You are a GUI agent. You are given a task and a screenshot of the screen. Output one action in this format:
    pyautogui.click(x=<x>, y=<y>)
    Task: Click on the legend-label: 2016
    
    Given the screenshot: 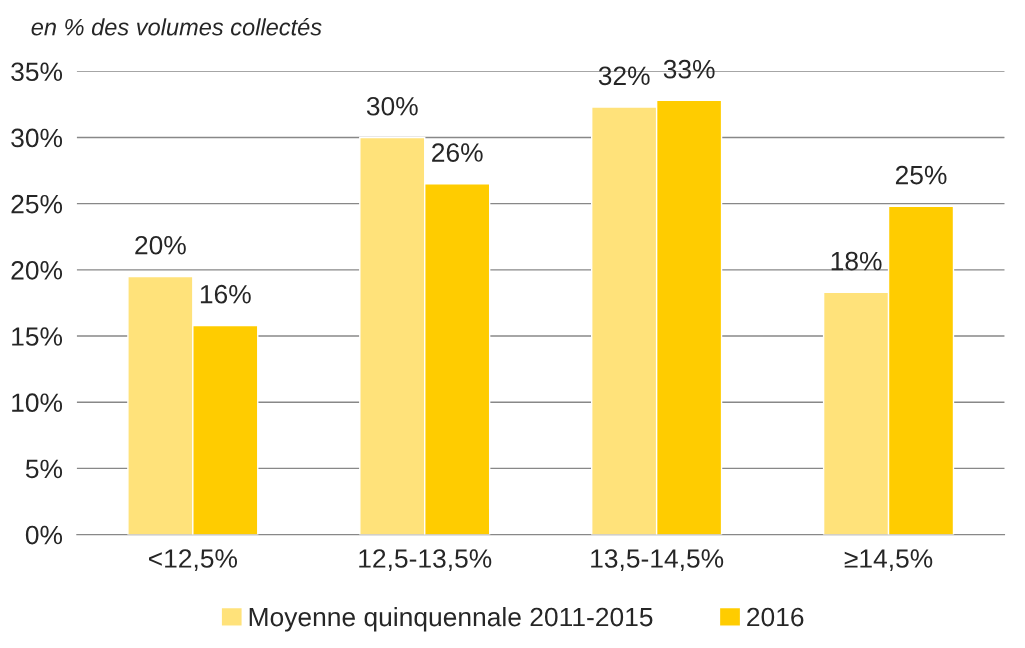 What is the action you would take?
    pyautogui.click(x=775, y=617)
    